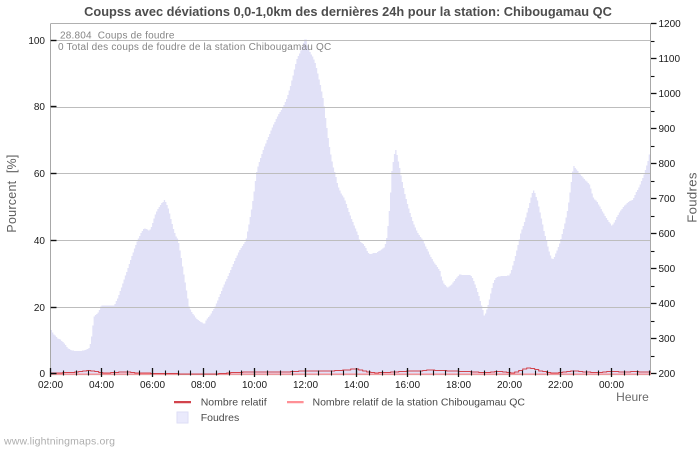  What do you see at coordinates (632, 397) in the screenshot?
I see `svg-text: Heure` at bounding box center [632, 397].